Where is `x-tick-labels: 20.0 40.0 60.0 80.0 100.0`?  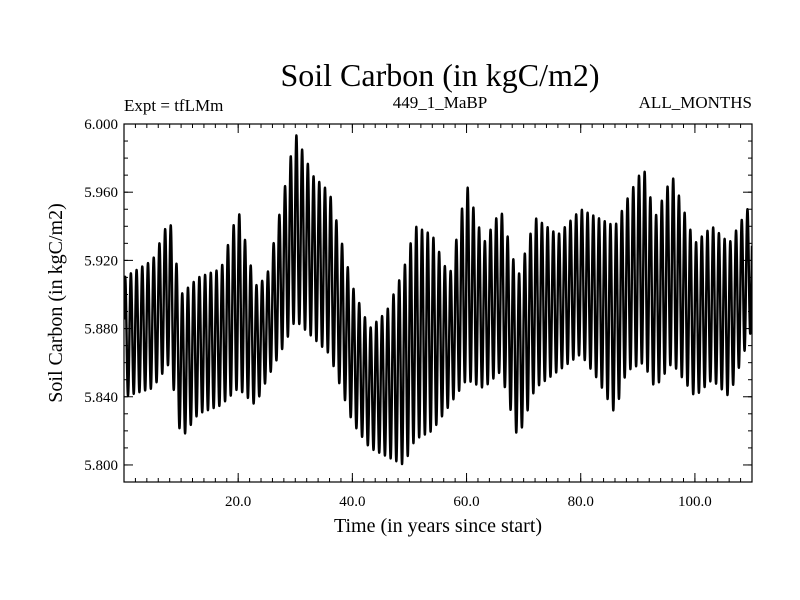 x-tick-labels: 20.0 40.0 60.0 80.0 100.0 is located at coordinates (468, 502).